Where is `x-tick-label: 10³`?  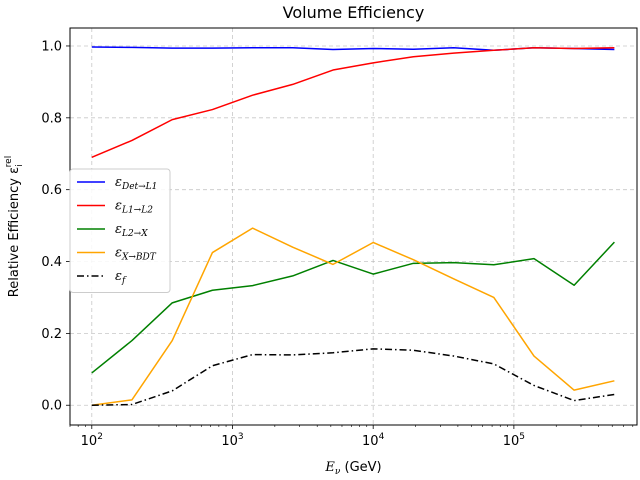
x-tick-label: 10³ is located at coordinates (232, 440).